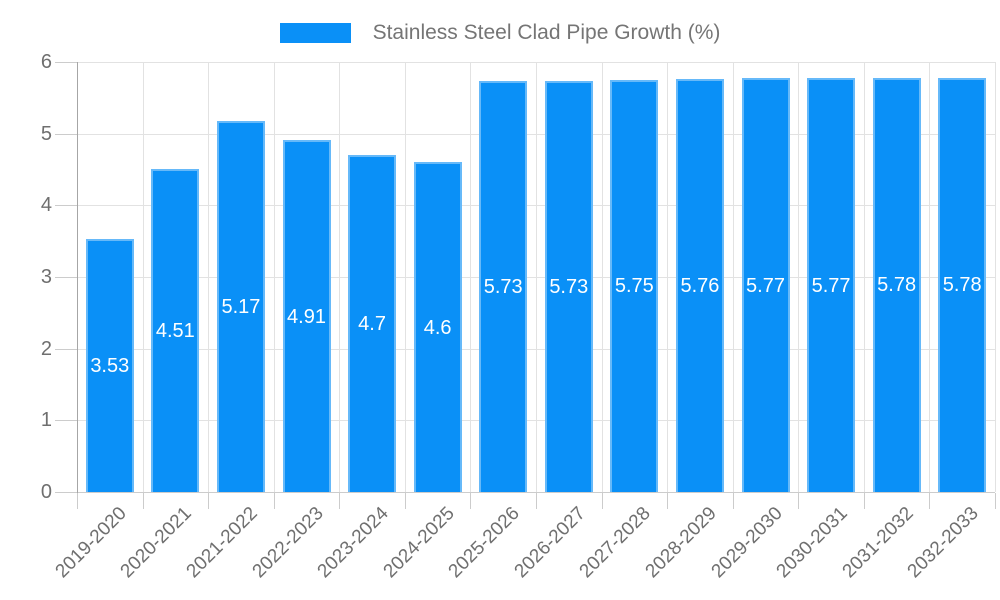 The image size is (1000, 600). What do you see at coordinates (288, 543) in the screenshot?
I see `x-axis-tick-label: 2022-2023` at bounding box center [288, 543].